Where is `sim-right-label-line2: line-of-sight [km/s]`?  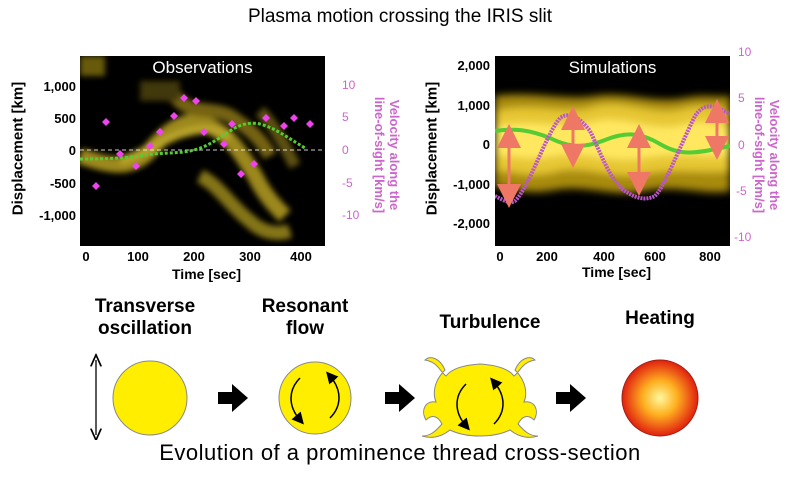 sim-right-label-line2: line-of-sight [km/s] is located at coordinates (759, 155).